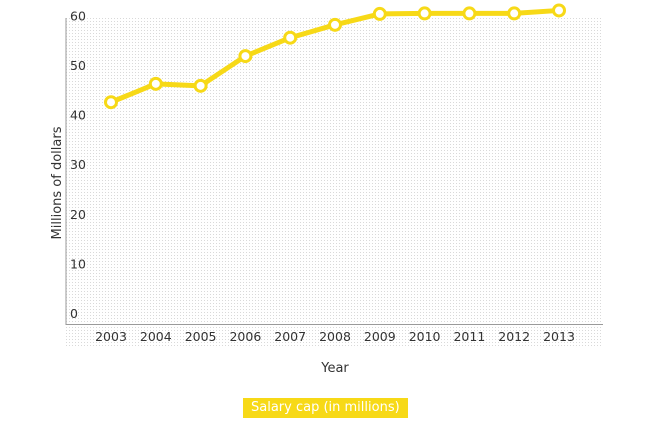  Describe the element at coordinates (425, 336) in the screenshot. I see `x-tick-label: 2010` at that location.